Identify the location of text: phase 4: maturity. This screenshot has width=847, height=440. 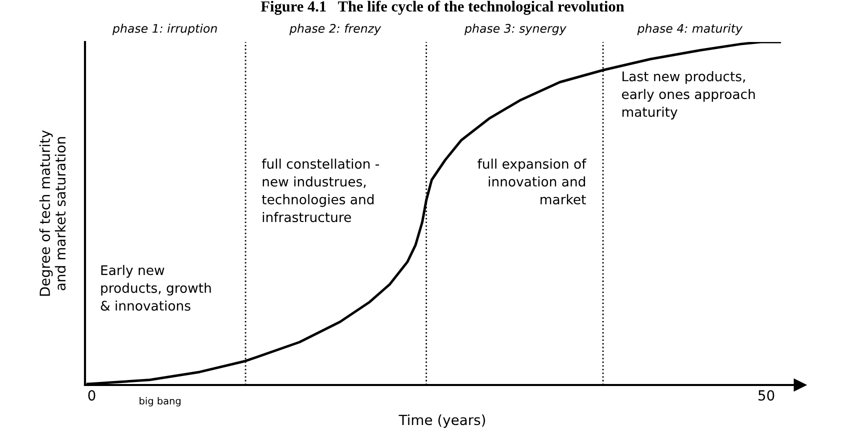
(690, 30).